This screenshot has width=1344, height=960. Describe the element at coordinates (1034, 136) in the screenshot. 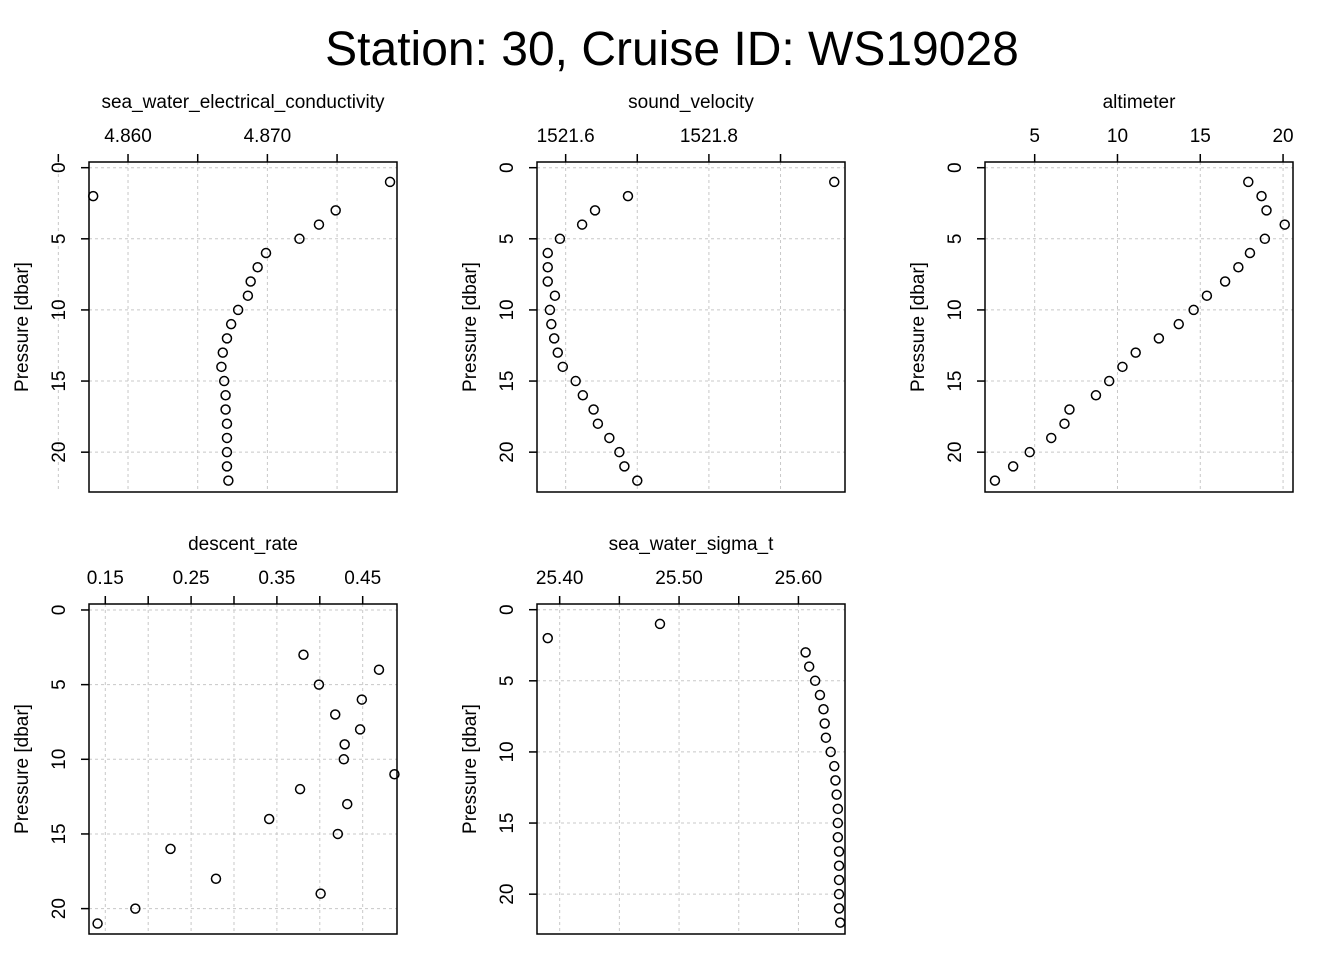

I see `x-tick-label: 5` at that location.